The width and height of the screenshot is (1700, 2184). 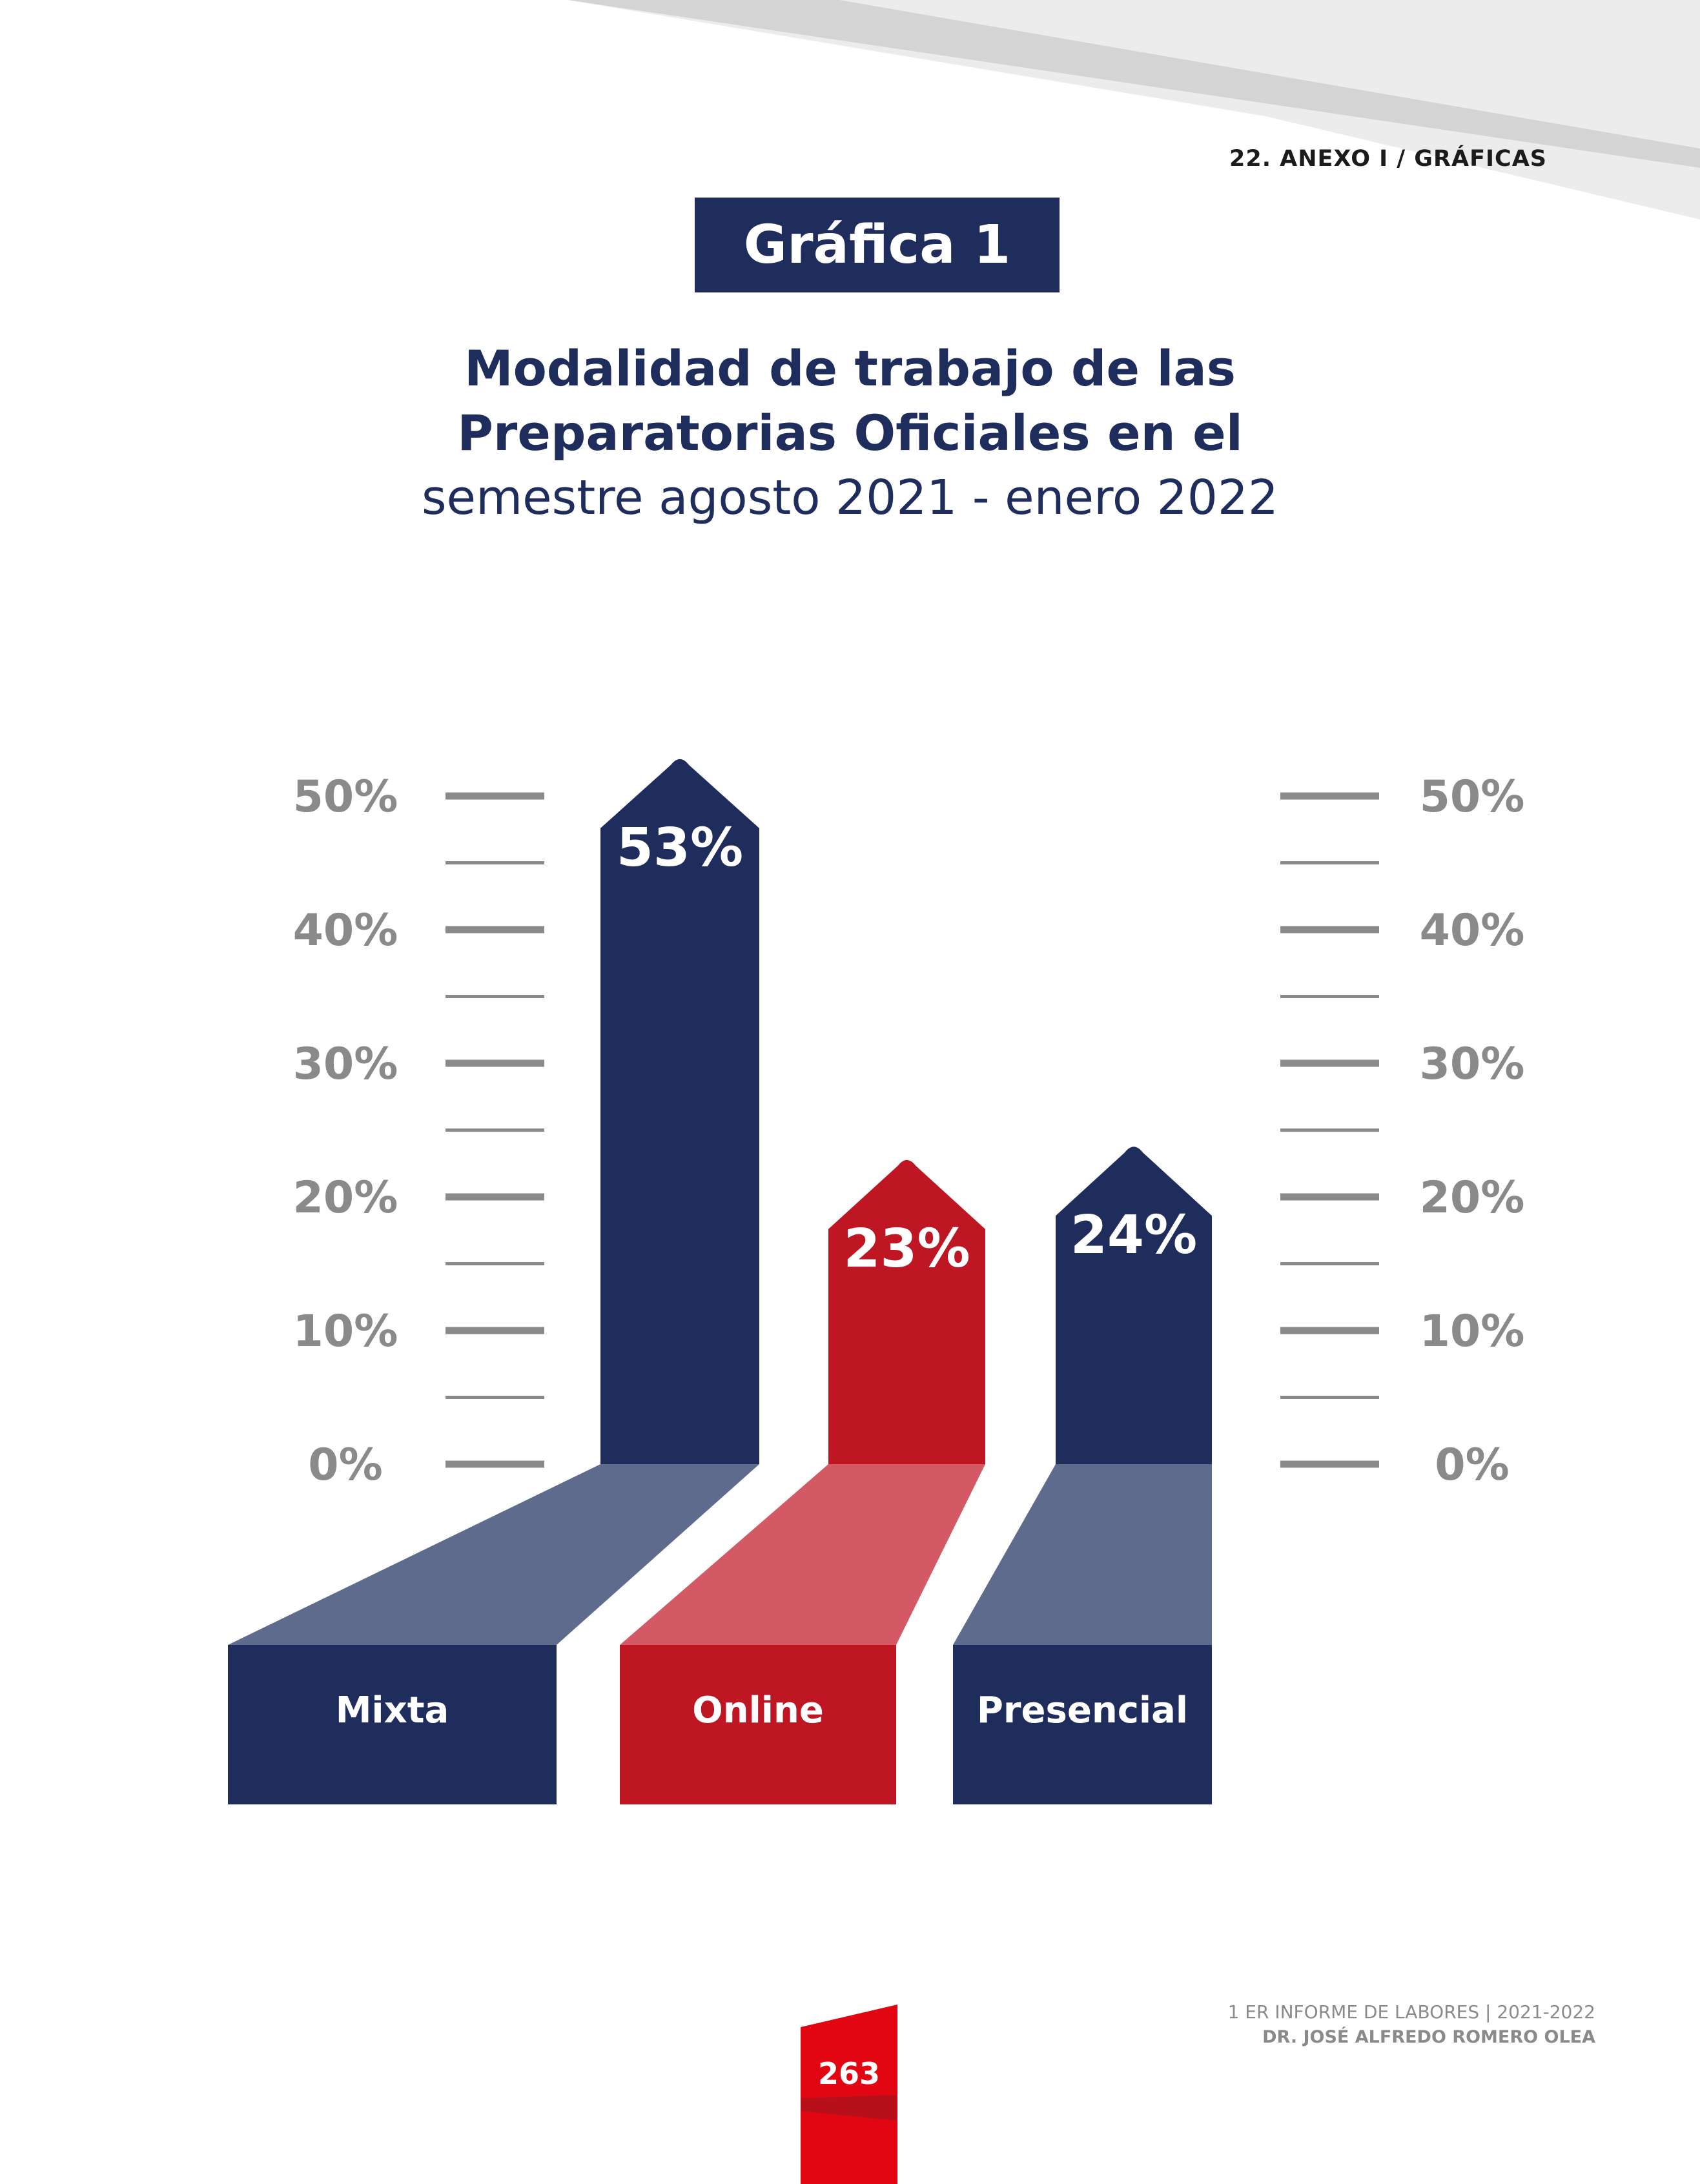 What do you see at coordinates (850, 433) in the screenshot?
I see `chart-title-line-2: Preparatorias Oficiales en el` at bounding box center [850, 433].